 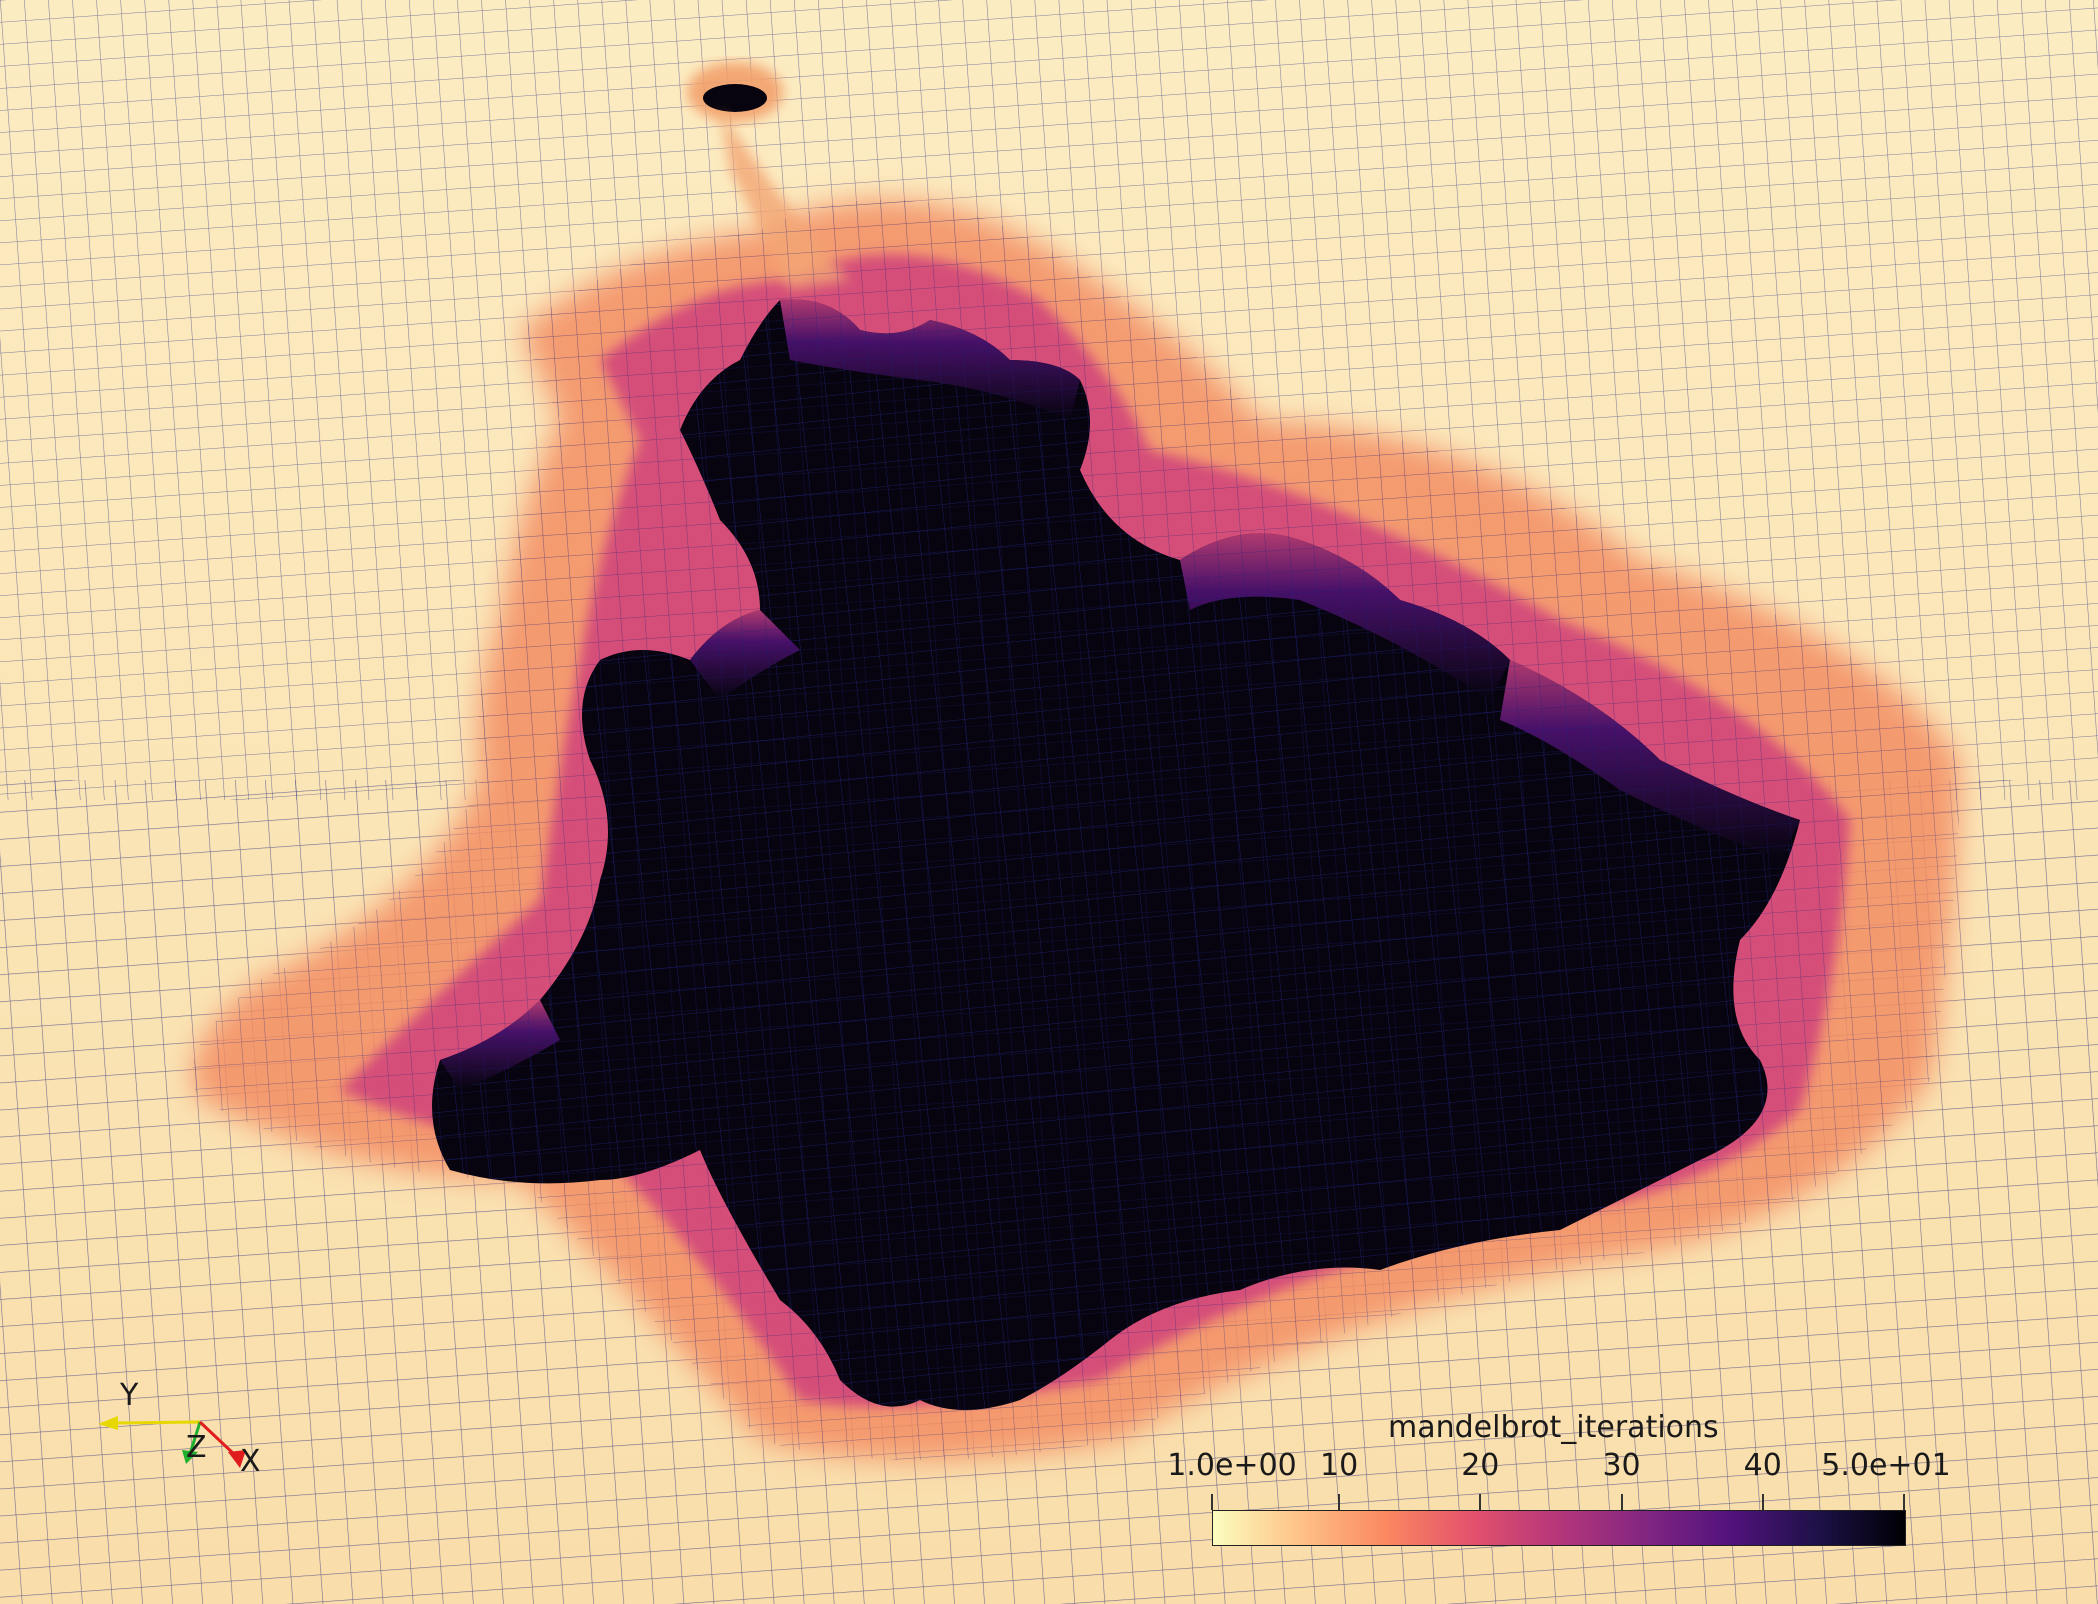 I want to click on z-axis-label: Z, so click(x=196, y=1447).